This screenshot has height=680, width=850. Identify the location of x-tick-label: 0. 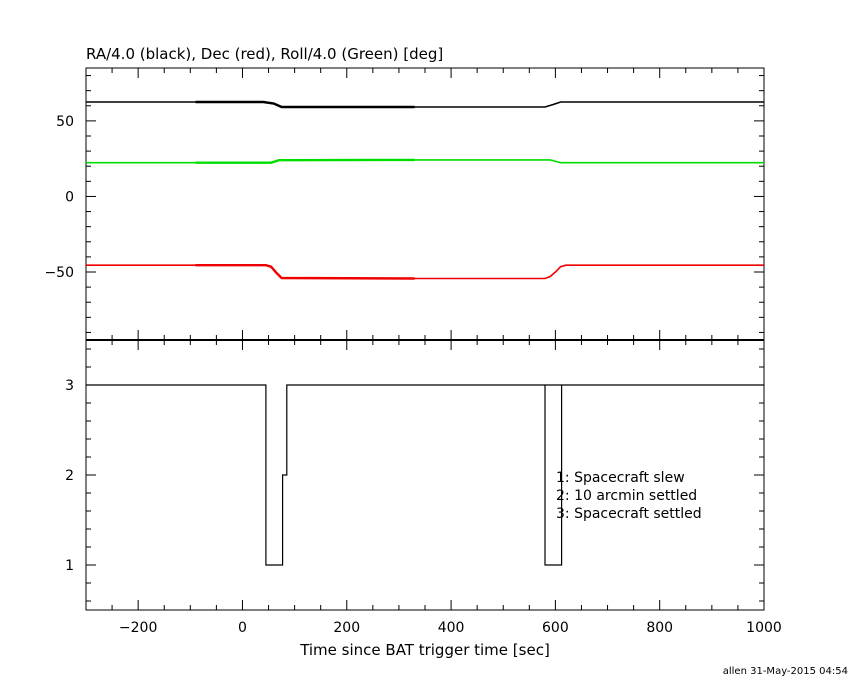
(242, 628).